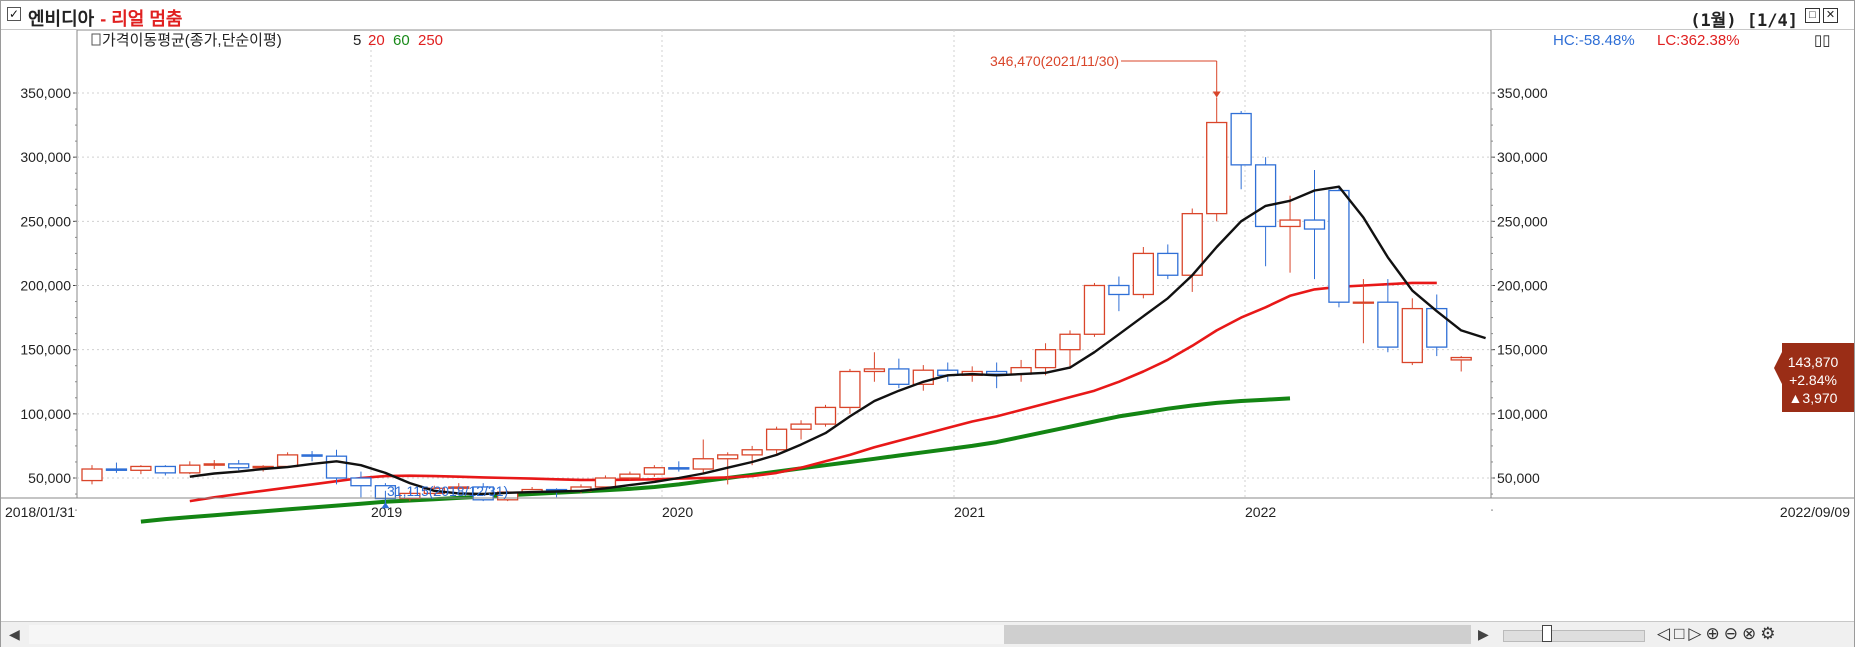 This screenshot has width=1855, height=647. What do you see at coordinates (1522, 350) in the screenshot?
I see `y-tick-right-2: 150,000` at bounding box center [1522, 350].